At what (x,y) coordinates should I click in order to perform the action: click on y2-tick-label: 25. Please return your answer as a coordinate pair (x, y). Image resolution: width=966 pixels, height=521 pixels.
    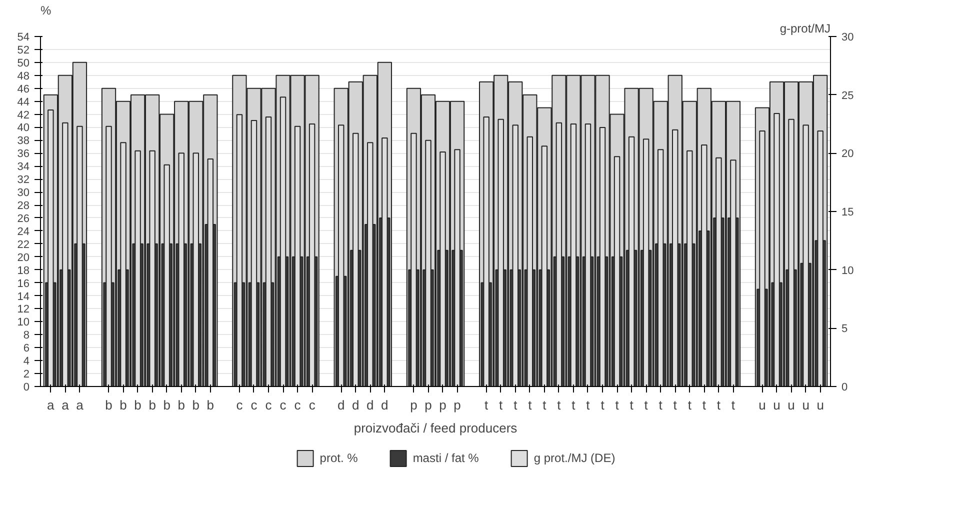
    Looking at the image, I should click on (848, 96).